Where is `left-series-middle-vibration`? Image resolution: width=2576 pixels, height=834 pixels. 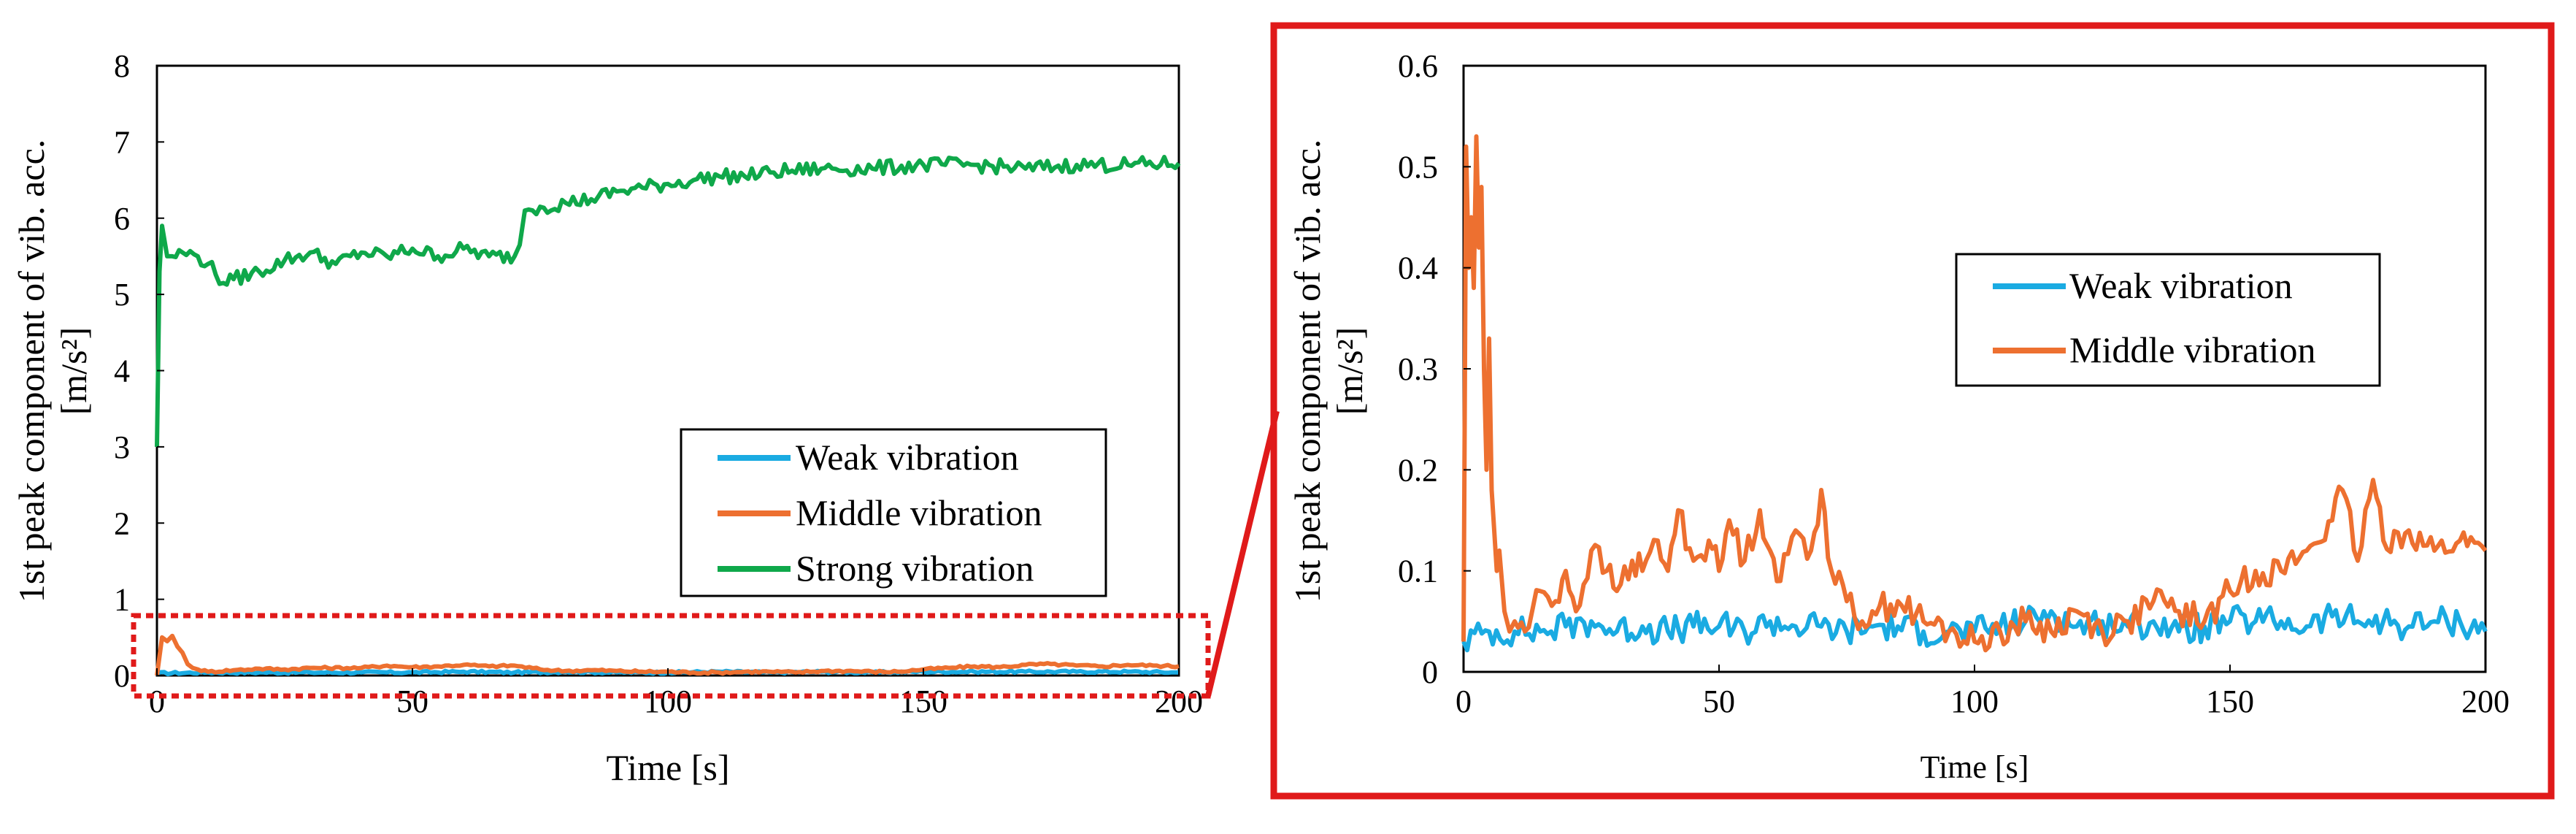 left-series-middle-vibration is located at coordinates (667, 654).